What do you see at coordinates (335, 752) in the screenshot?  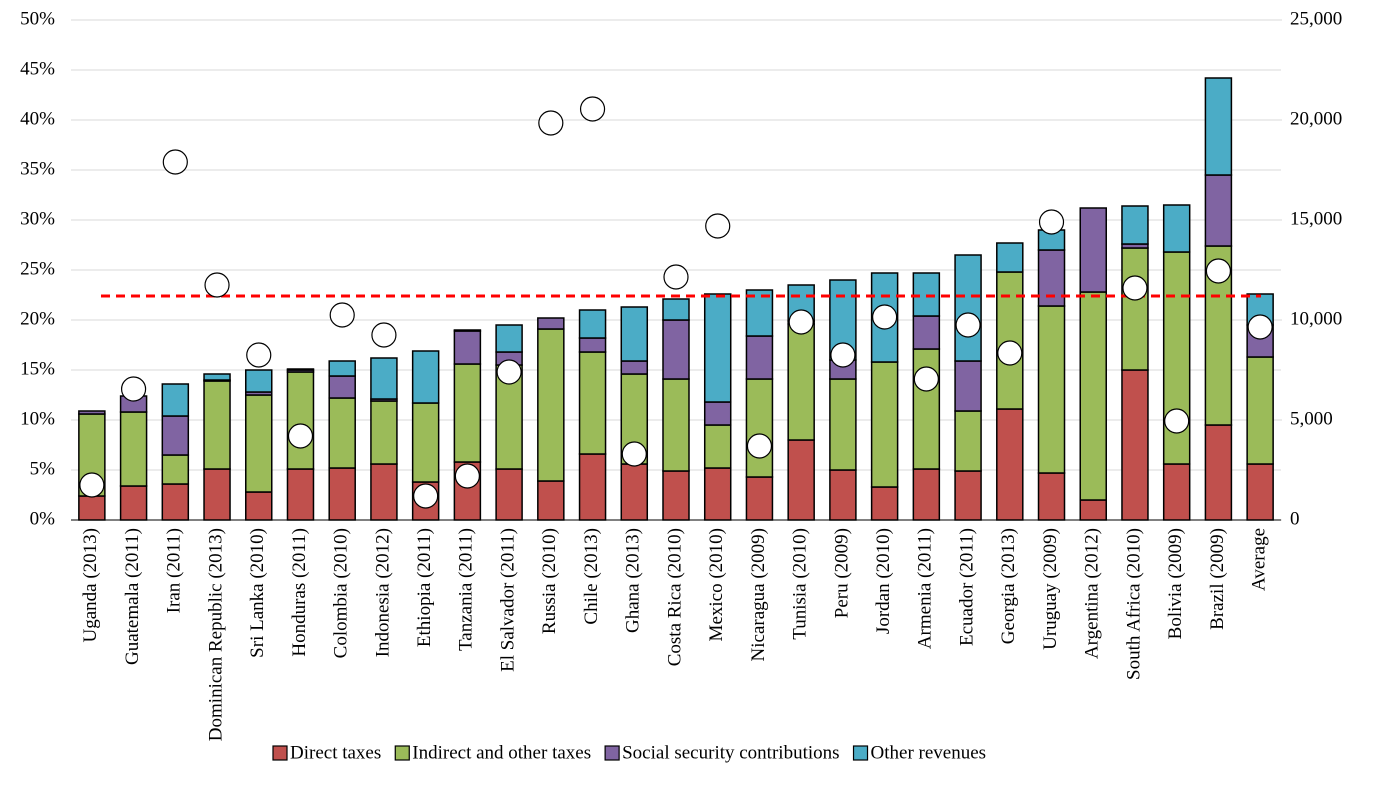 I see `legend-label: Direct taxes` at bounding box center [335, 752].